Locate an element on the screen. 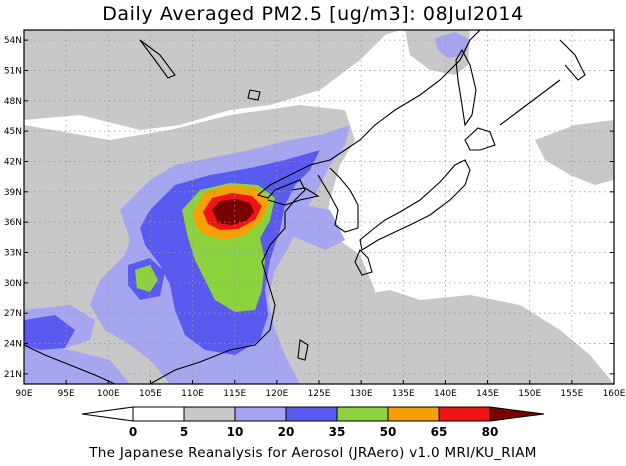 The width and height of the screenshot is (626, 466). x-tick-label: 100E is located at coordinates (108, 394).